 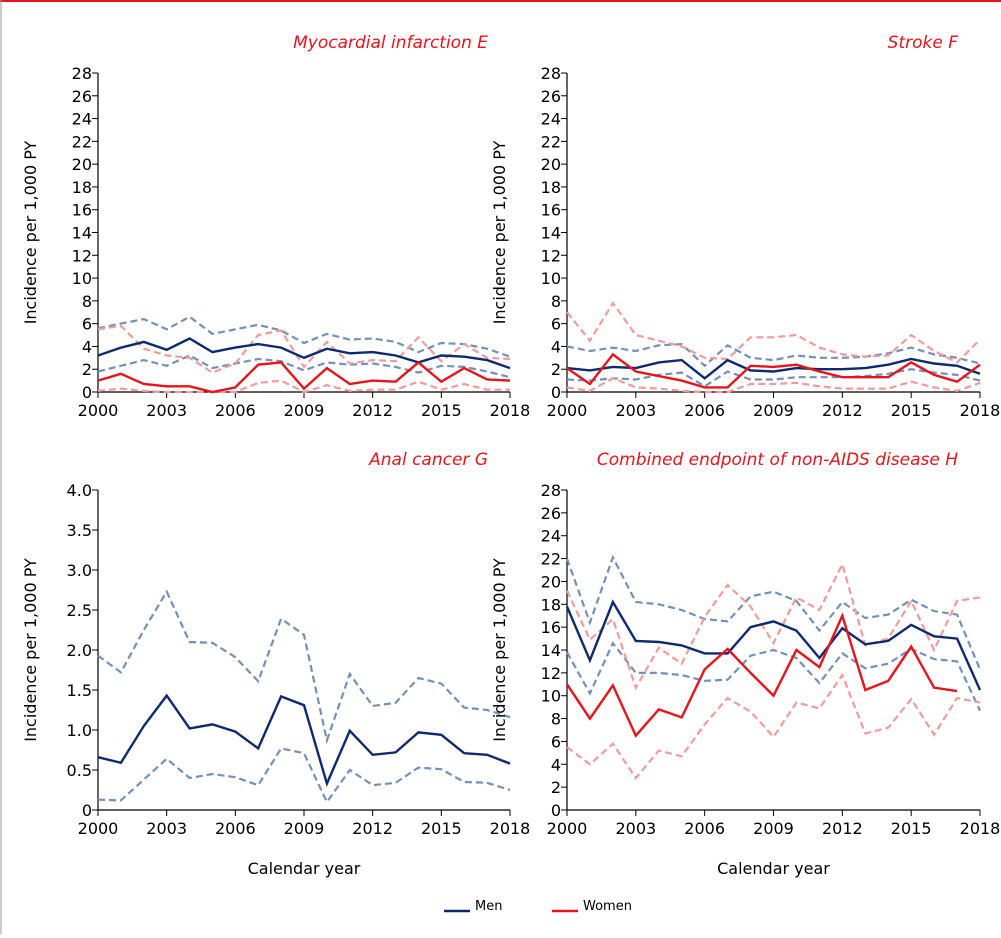 What do you see at coordinates (79, 650) in the screenshot?
I see `y-tick-label: 2.0` at bounding box center [79, 650].